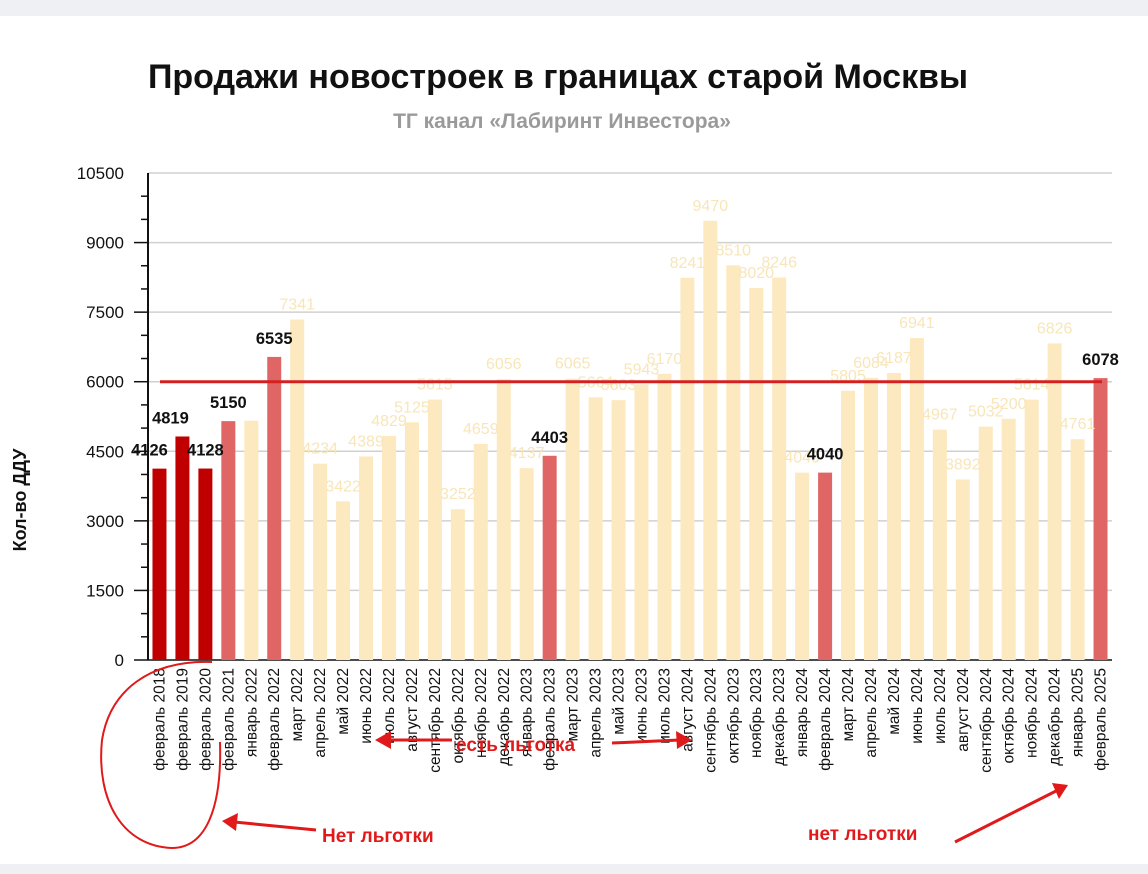  I want to click on x-tick-label: декабрь 2023, so click(779, 717).